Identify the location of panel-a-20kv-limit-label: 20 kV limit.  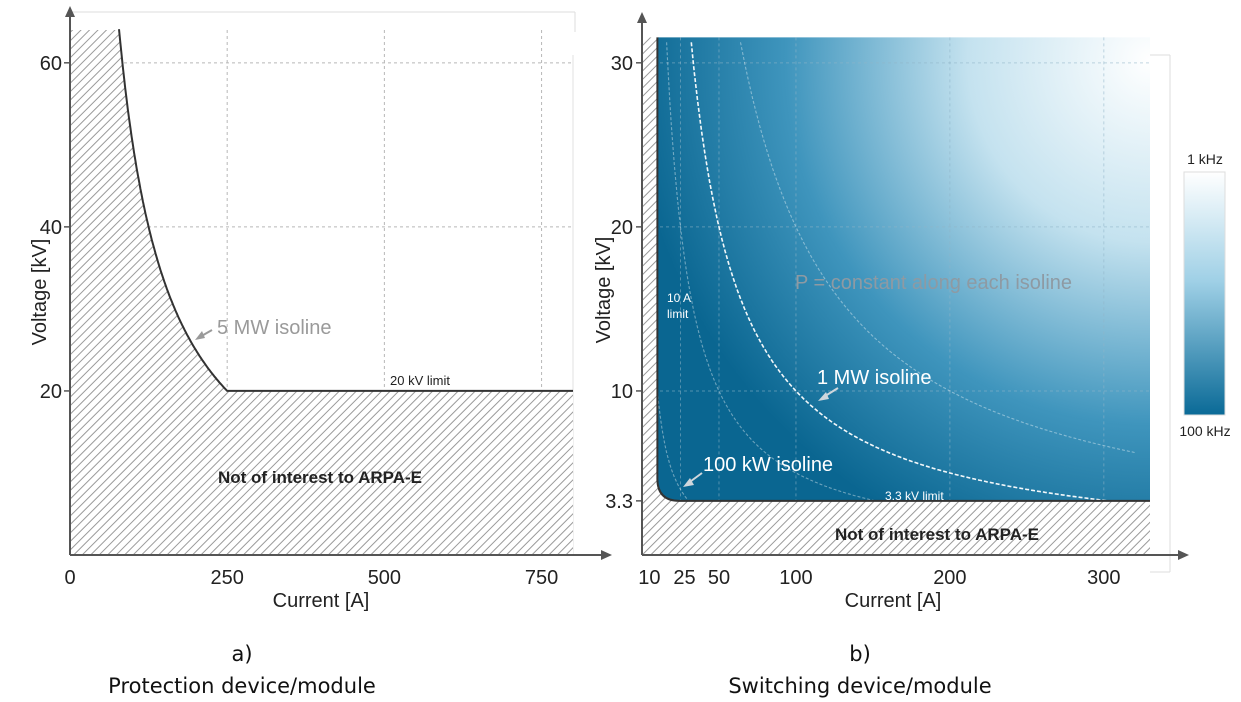
(420, 380).